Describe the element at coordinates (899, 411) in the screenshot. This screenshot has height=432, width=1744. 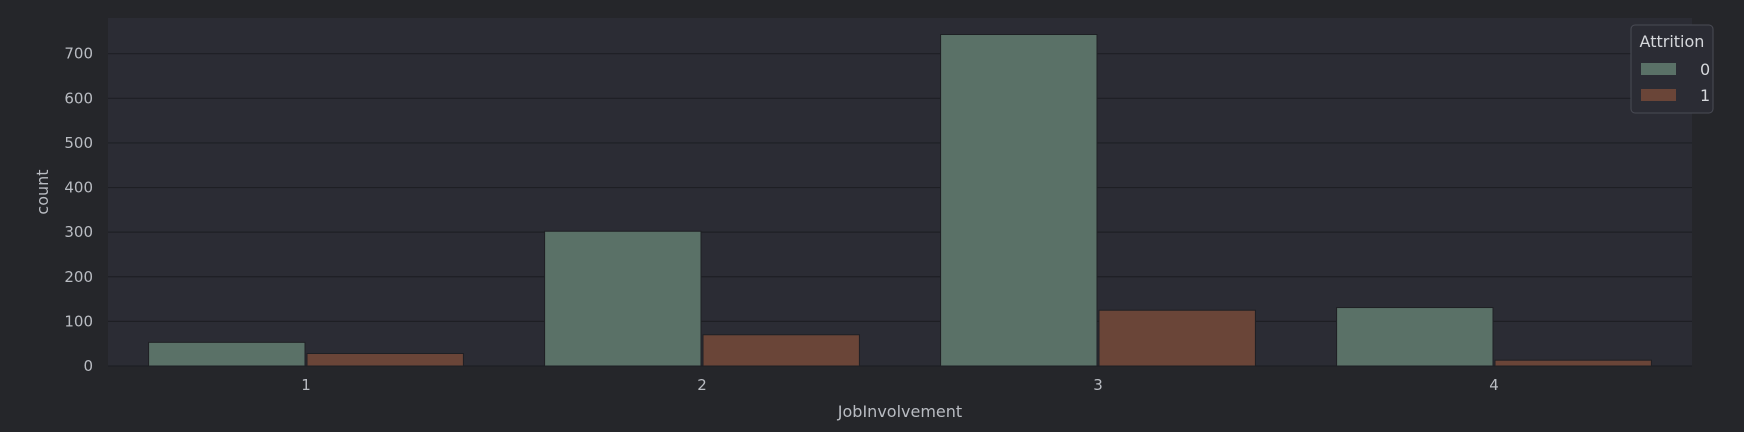
I see `x-axis-title: JobInvolvement` at that location.